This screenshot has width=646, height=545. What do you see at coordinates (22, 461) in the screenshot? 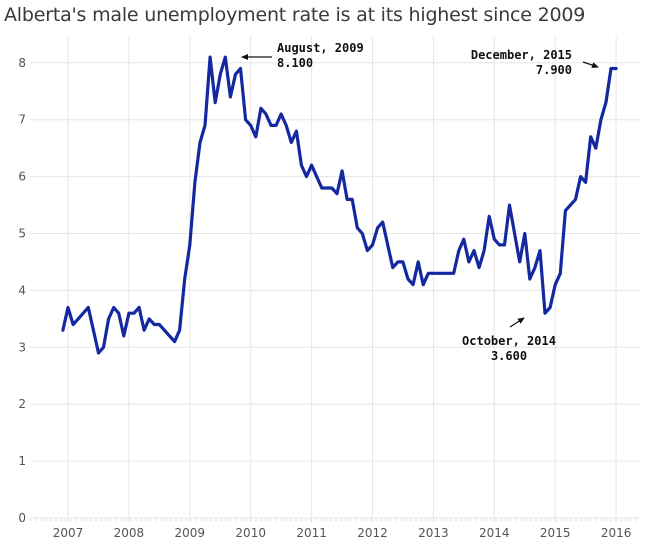
I see `y-tick-label: 1` at bounding box center [22, 461].